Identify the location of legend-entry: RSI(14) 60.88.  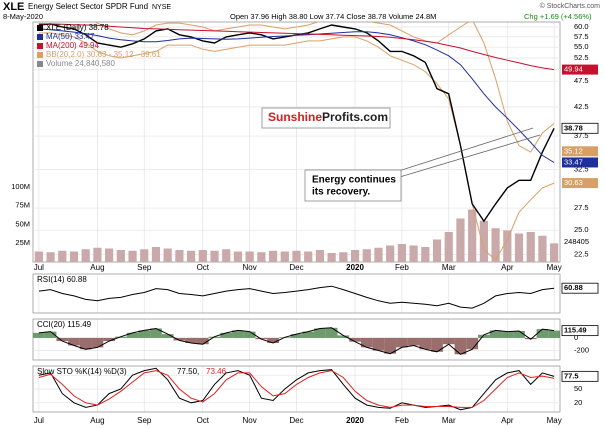
(62, 279).